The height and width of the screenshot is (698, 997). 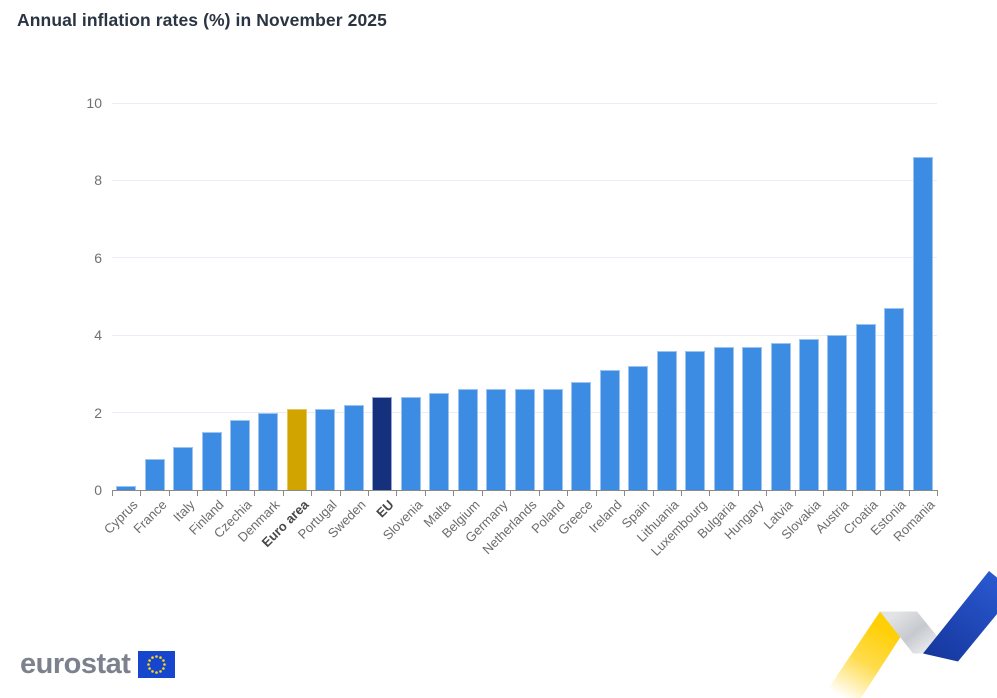 What do you see at coordinates (609, 430) in the screenshot?
I see `bar-ireland` at bounding box center [609, 430].